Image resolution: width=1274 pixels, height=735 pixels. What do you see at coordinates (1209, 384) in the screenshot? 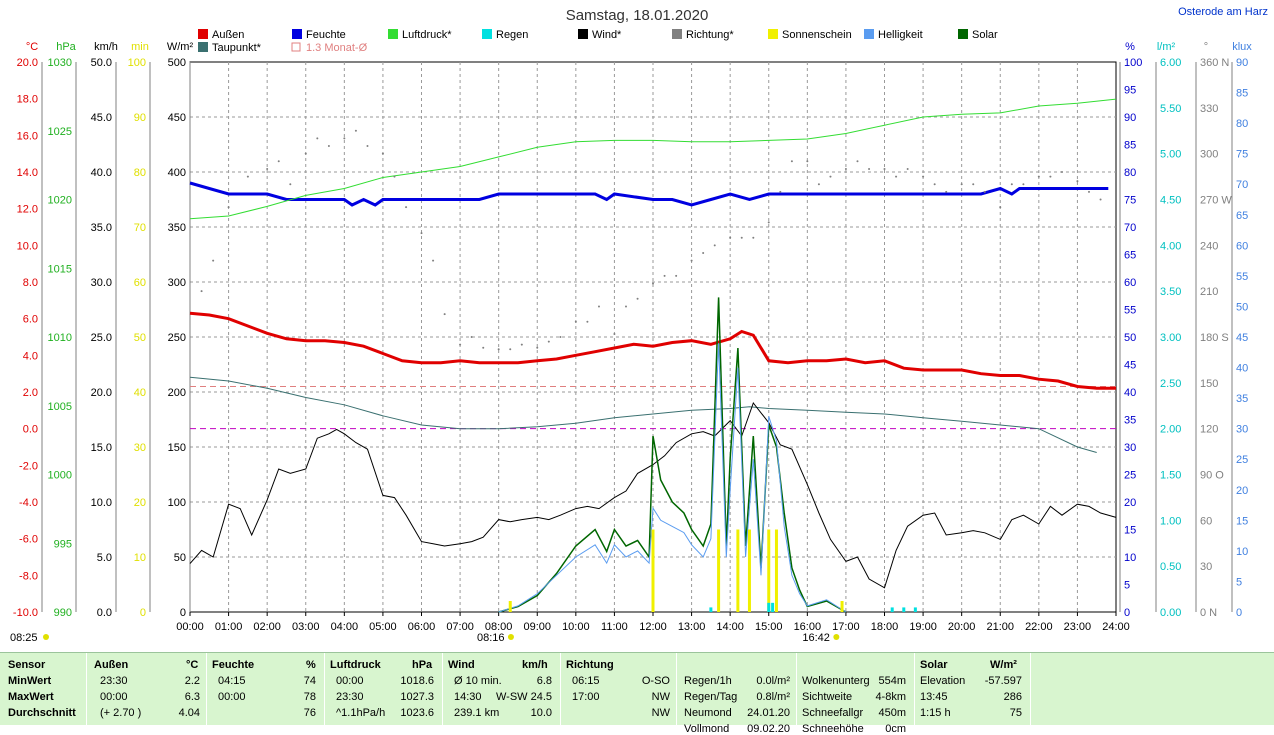
I see `y-tick-label-direction: 150` at bounding box center [1209, 384].